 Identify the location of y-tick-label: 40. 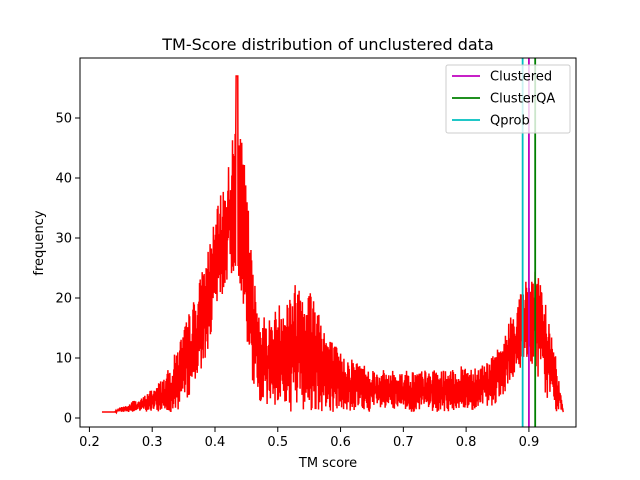
(63, 179).